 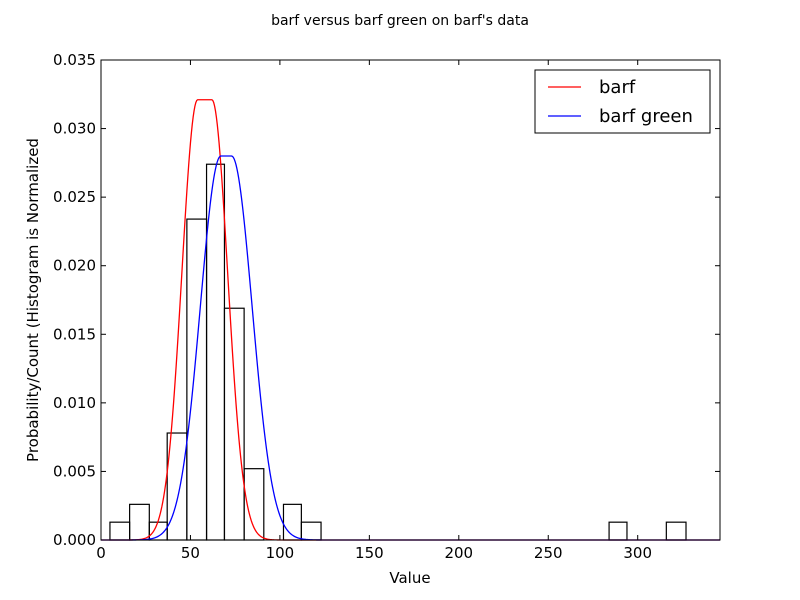 I want to click on x-tick-label: 150, so click(x=369, y=553).